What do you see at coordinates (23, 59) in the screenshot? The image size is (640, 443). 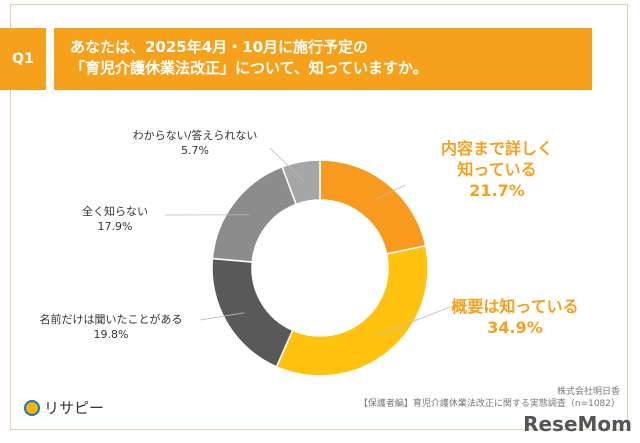 I see `question-number: Q1` at bounding box center [23, 59].